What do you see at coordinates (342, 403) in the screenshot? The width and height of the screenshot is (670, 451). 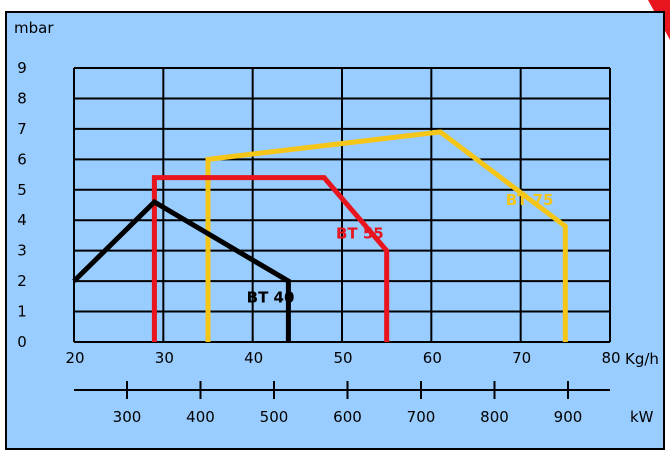 I see `secondary-axis: 300 400 500 600 700 800 900` at bounding box center [342, 403].